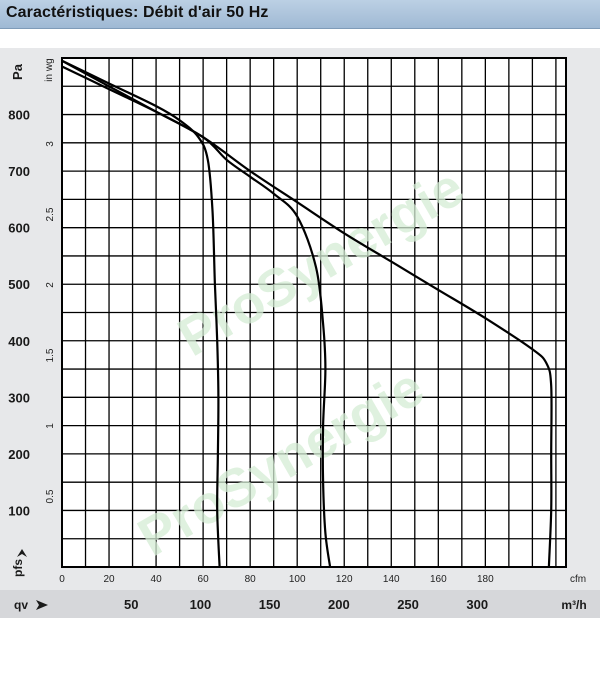 This screenshot has height=690, width=609. I want to click on tick-label-pa: 400, so click(19, 341).